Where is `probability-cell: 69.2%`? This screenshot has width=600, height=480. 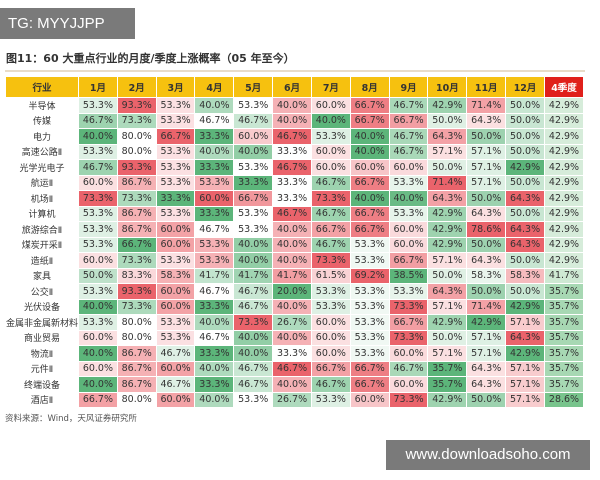
probability-cell: 69.2% is located at coordinates (369, 275).